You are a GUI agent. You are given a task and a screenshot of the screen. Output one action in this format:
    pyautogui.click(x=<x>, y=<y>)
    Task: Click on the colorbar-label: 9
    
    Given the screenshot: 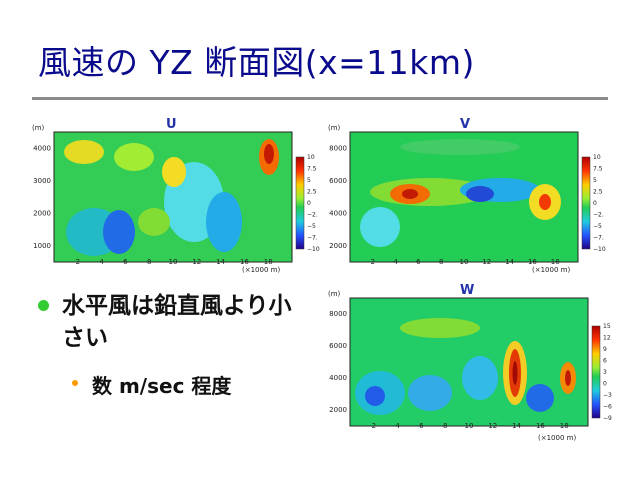 What is the action you would take?
    pyautogui.click(x=605, y=349)
    